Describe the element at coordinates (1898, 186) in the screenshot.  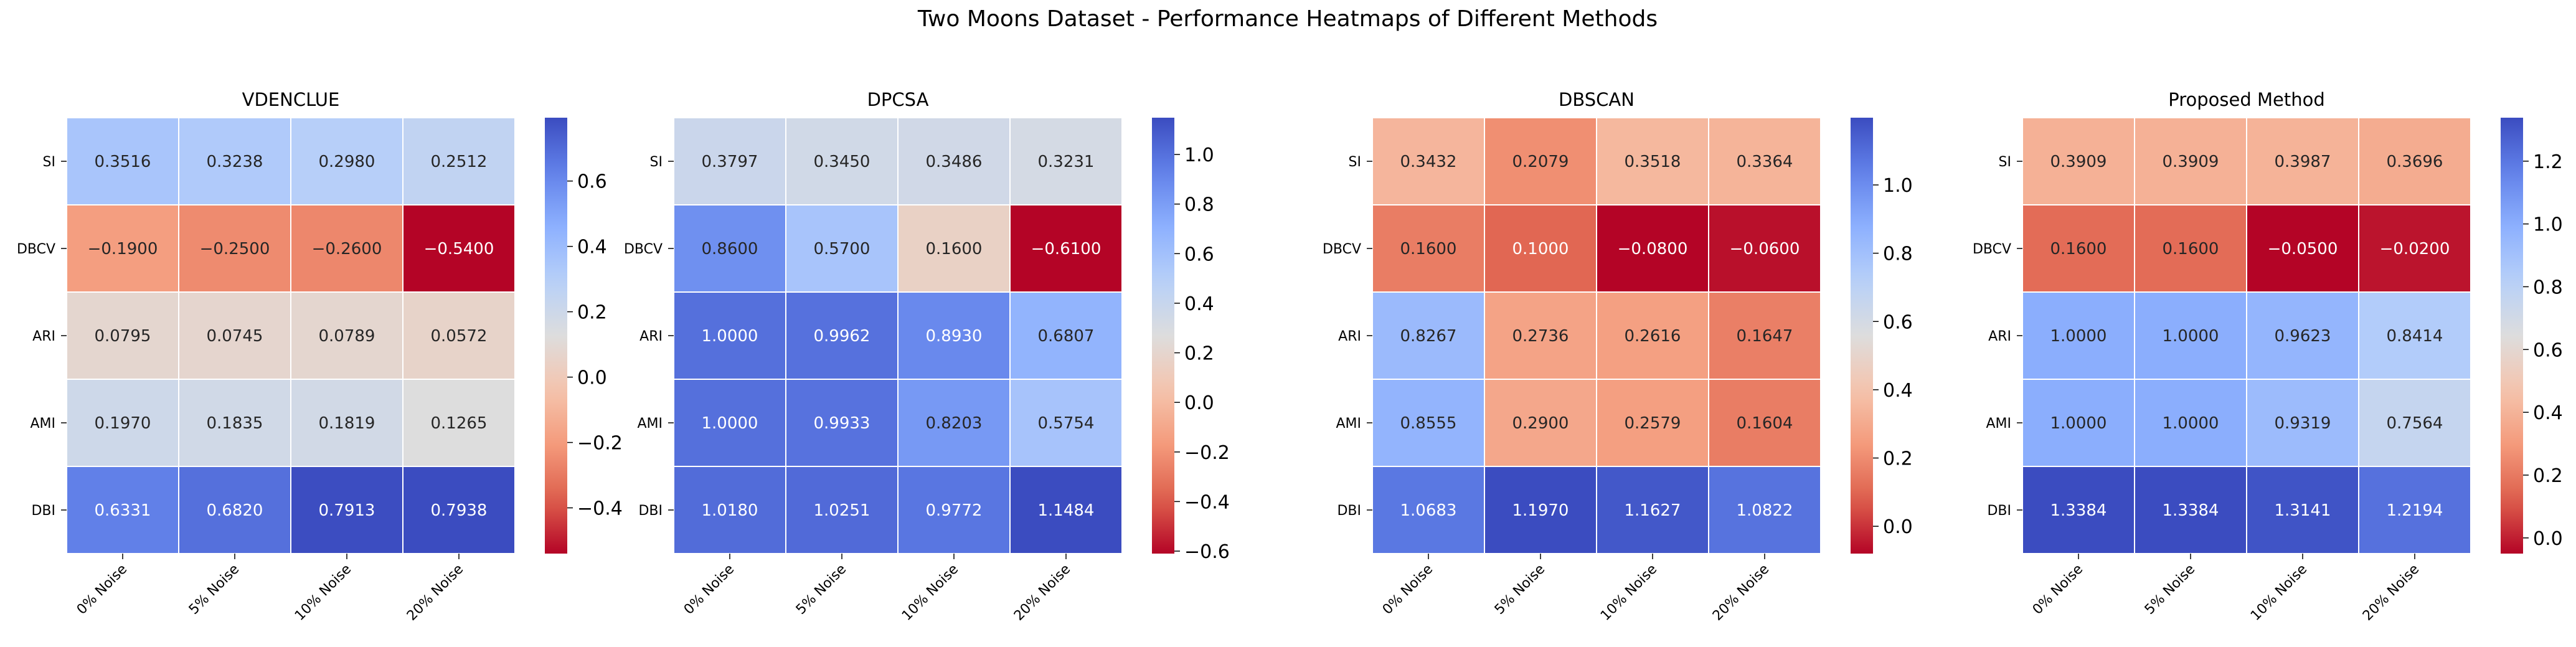
I see `colorbar-tick-label: 1.0` at that location.